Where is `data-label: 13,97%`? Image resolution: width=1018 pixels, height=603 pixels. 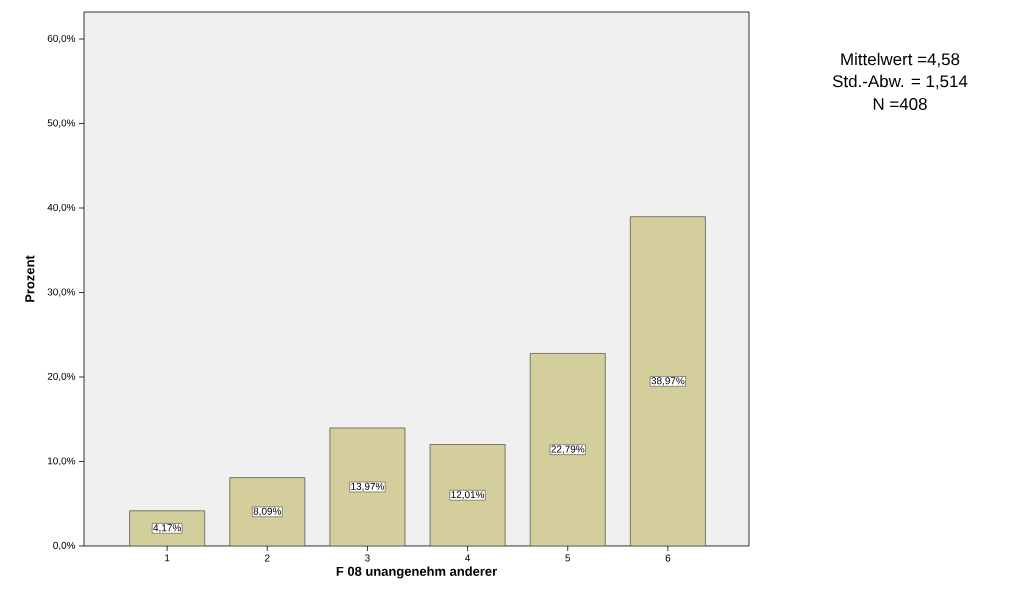
data-label: 13,97% is located at coordinates (367, 487).